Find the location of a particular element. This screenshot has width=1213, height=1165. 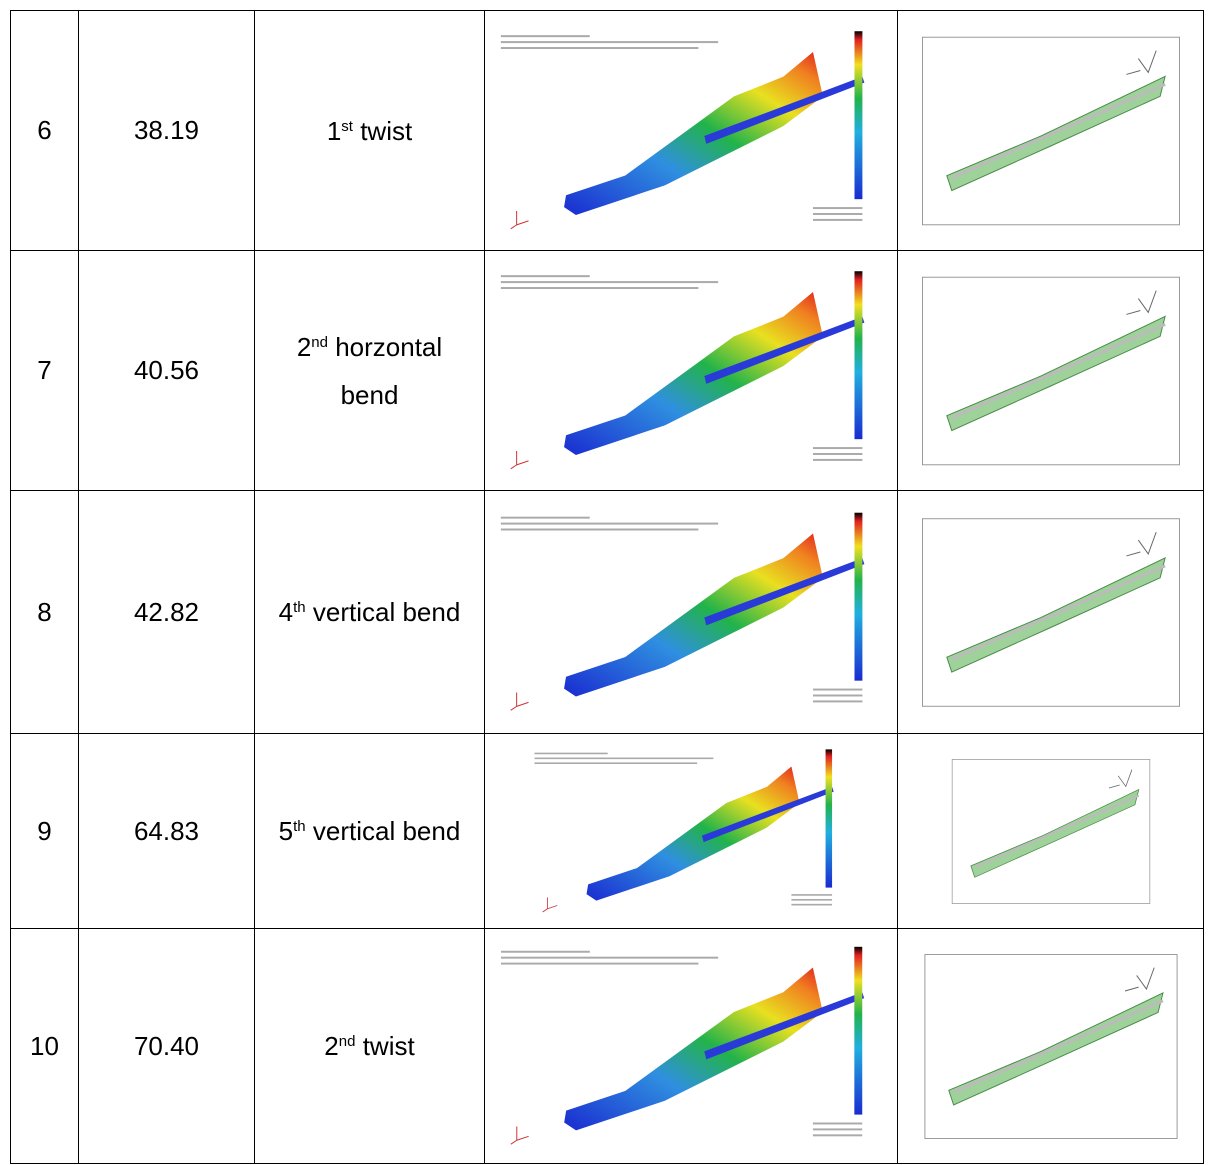

shape-cell: 4th vertical bend is located at coordinates (369, 612).